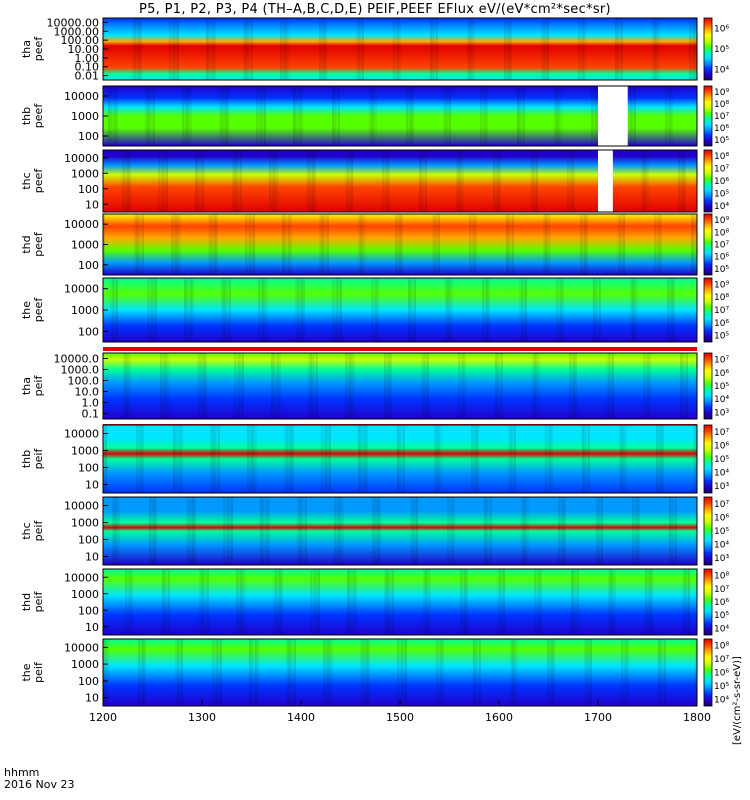 The height and width of the screenshot is (800, 750). What do you see at coordinates (400, 49) in the screenshot?
I see `spectrogram-tha-peef` at bounding box center [400, 49].